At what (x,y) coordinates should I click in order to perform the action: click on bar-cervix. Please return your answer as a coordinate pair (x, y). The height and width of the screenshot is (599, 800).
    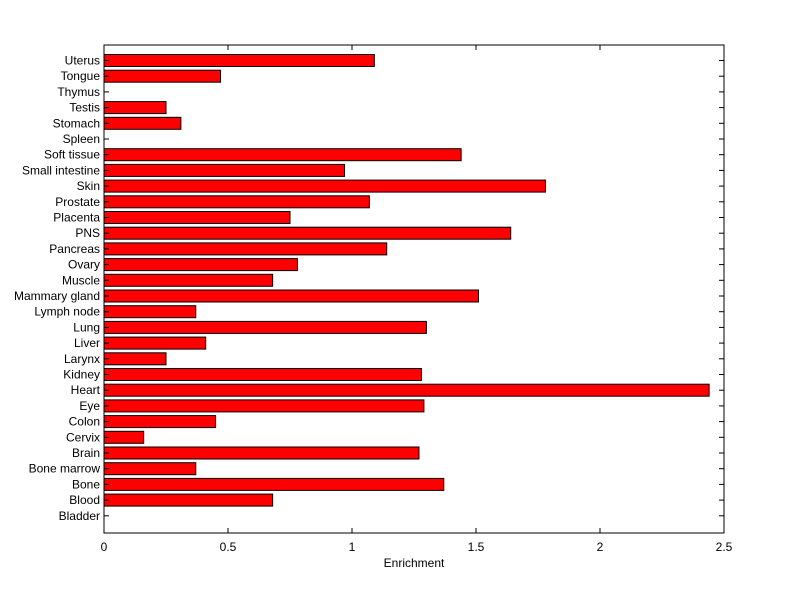
    Looking at the image, I should click on (124, 437).